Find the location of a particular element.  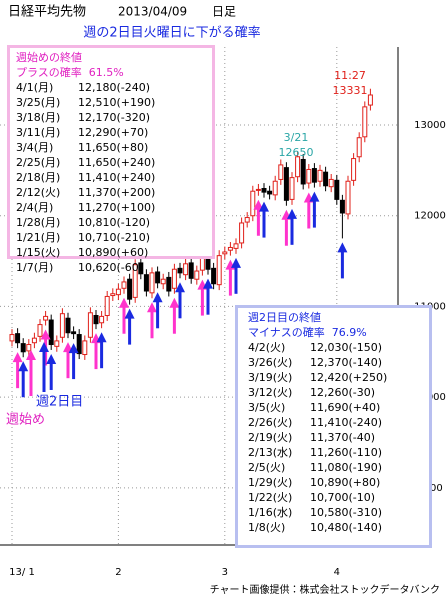

annotation-label: 11:27 is located at coordinates (350, 75).